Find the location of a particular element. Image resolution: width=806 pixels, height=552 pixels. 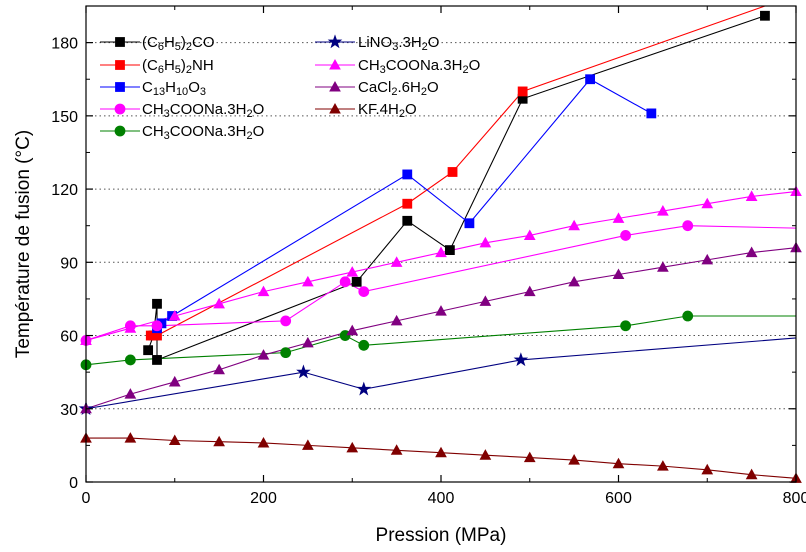

legend-label: (C6H5)2CO is located at coordinates (178, 43).